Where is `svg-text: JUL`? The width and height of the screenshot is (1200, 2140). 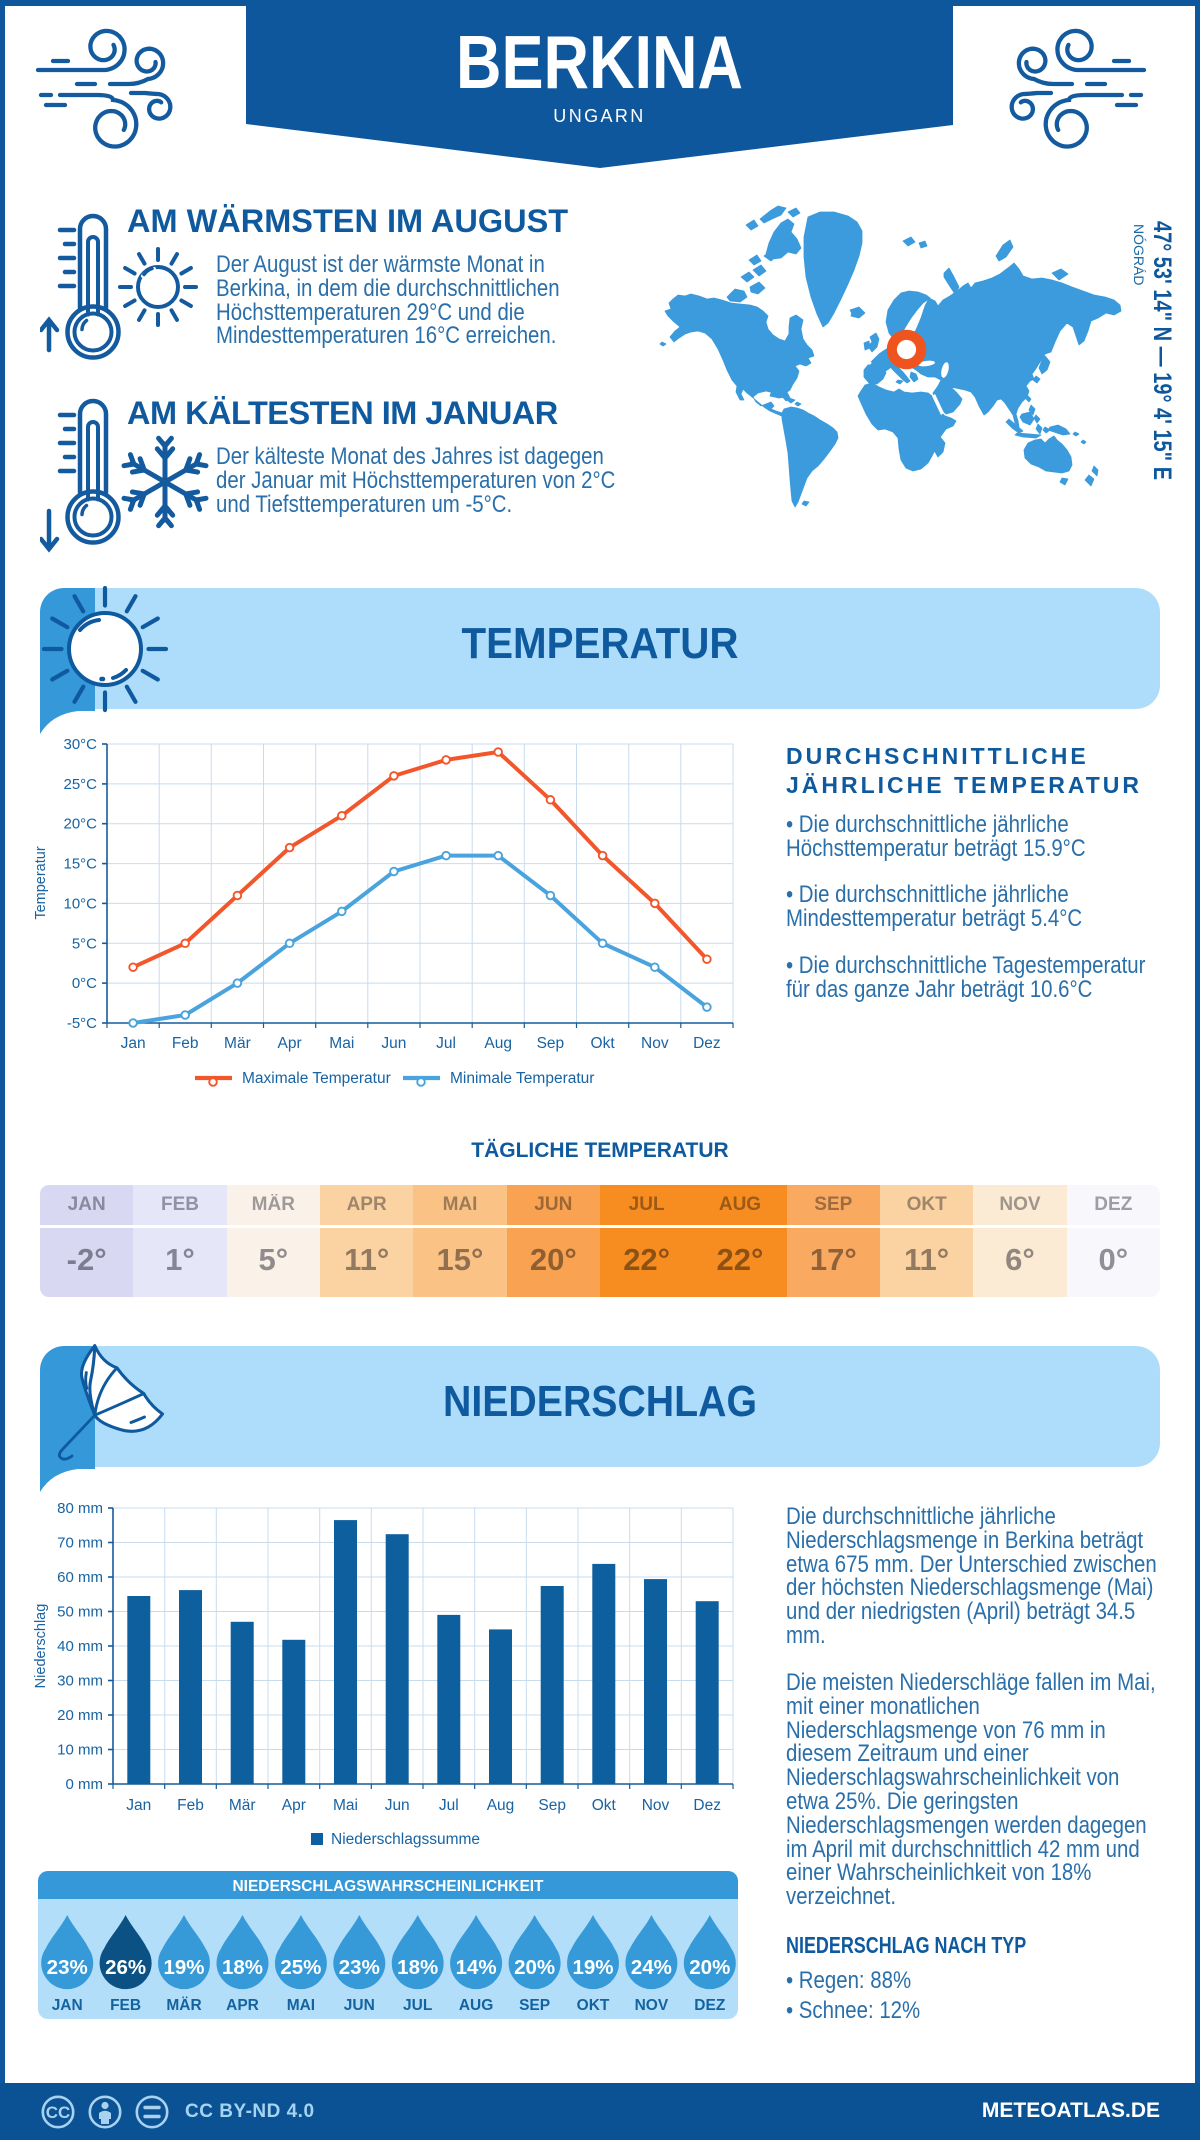 svg-text: JUL is located at coordinates (417, 2005).